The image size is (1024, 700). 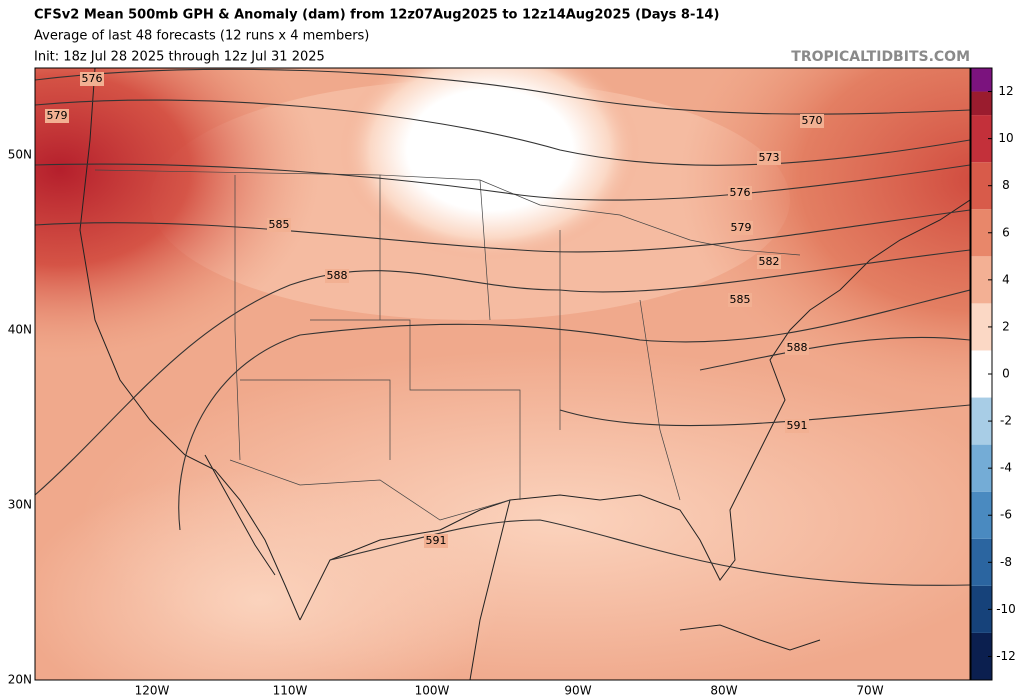 I want to click on colorbar-tick-label: -2, so click(x=1006, y=421).